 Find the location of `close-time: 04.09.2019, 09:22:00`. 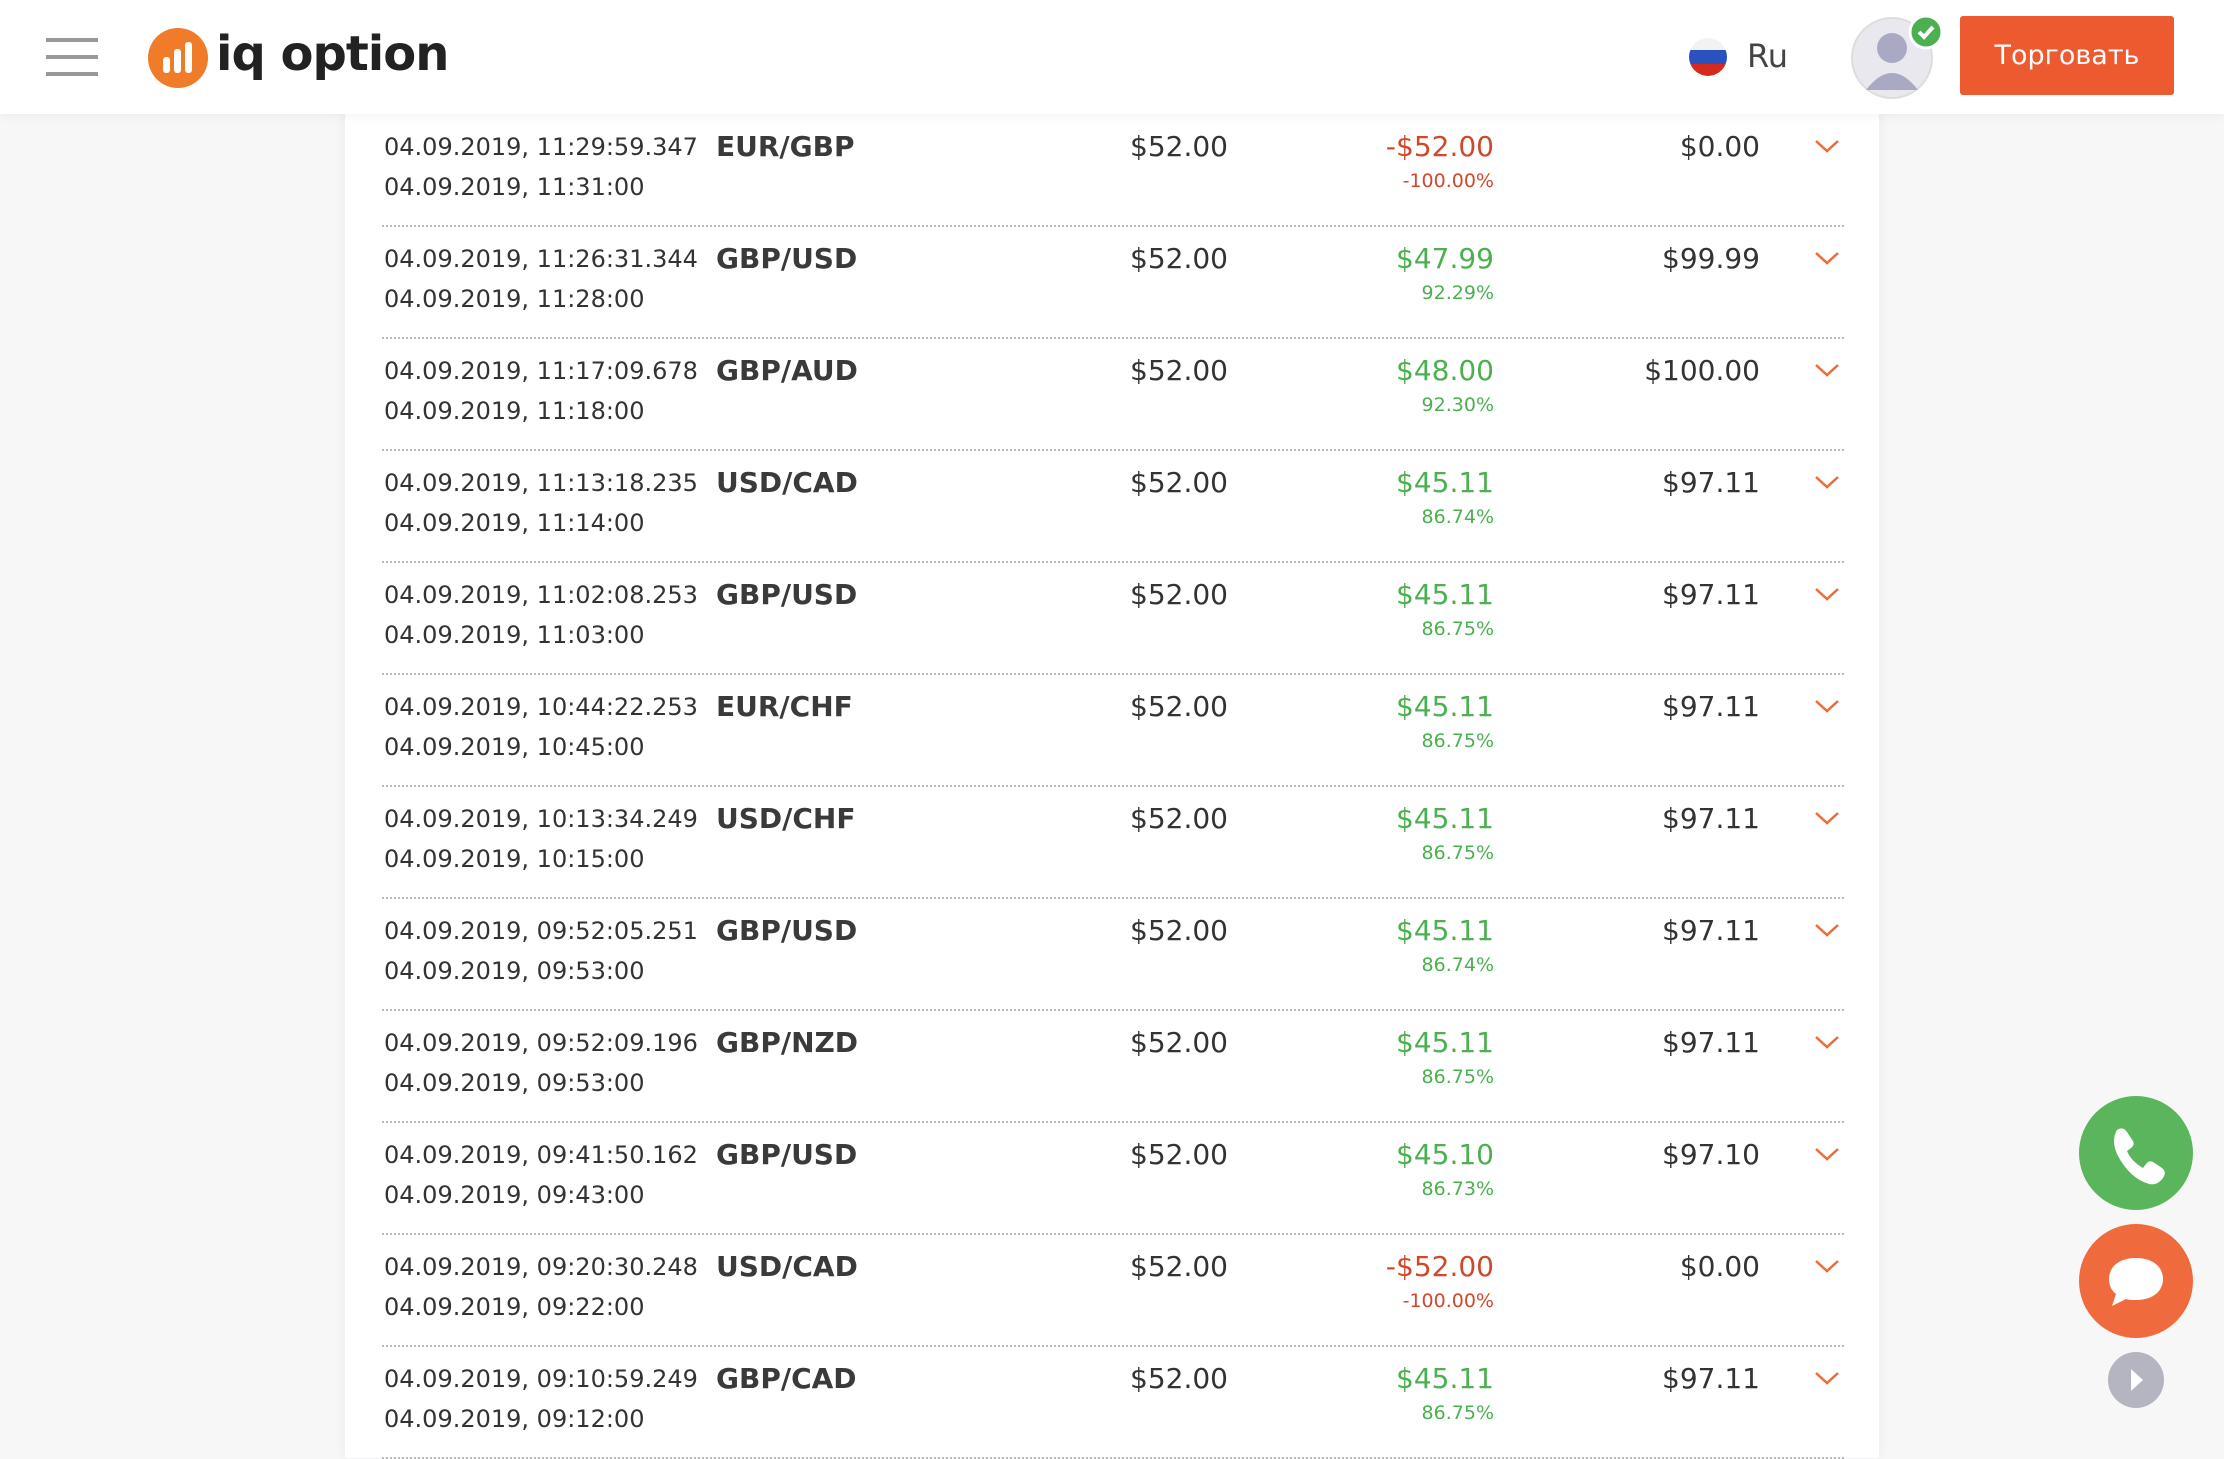

close-time: 04.09.2019, 09:22:00 is located at coordinates (514, 1307).